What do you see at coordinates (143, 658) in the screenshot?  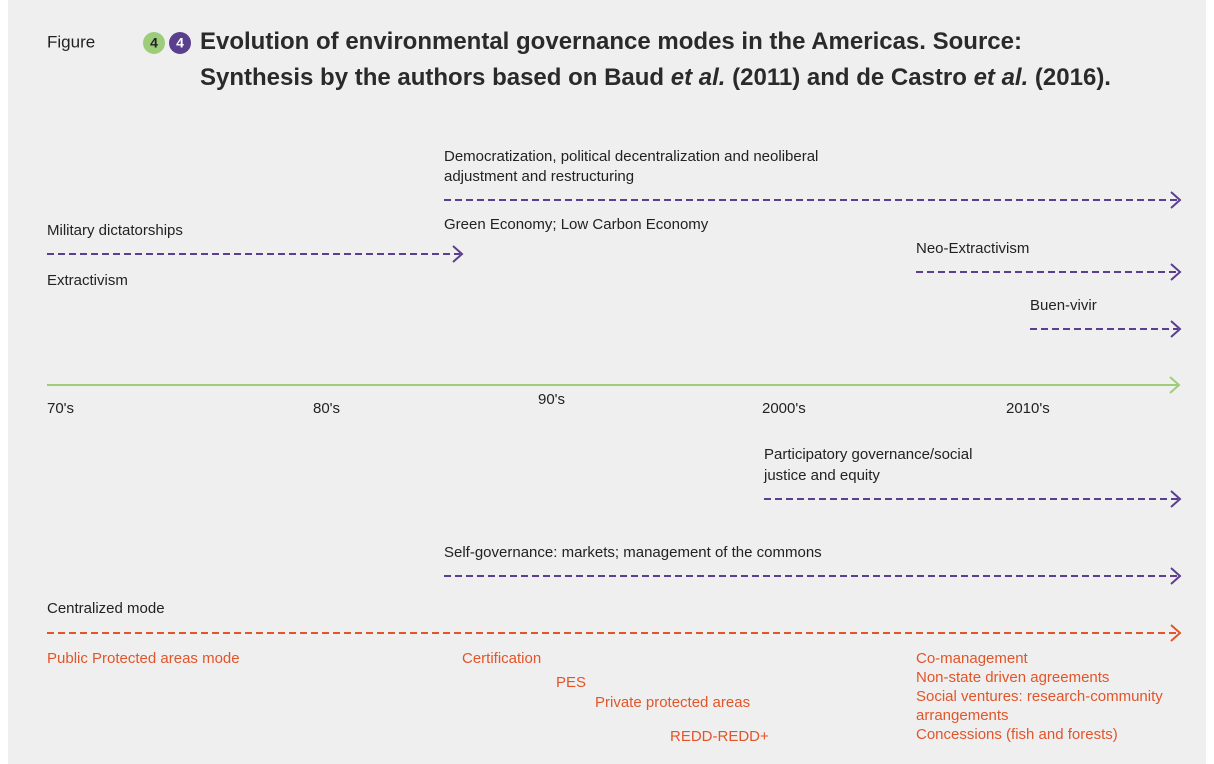 I see `label: Public Protected areas mode` at bounding box center [143, 658].